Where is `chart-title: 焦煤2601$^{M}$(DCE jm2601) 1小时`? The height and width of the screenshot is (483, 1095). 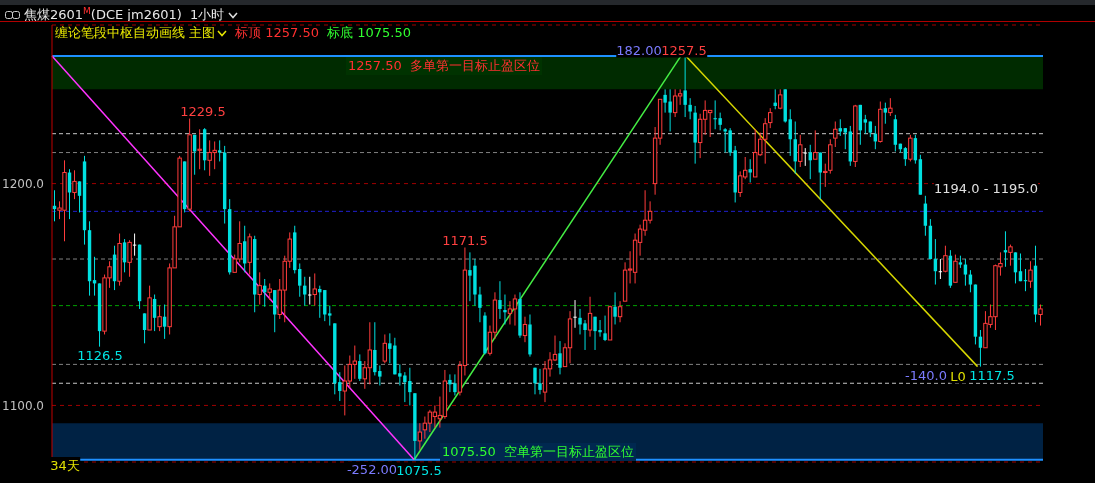
chart-title: 焦煤2601$^{M}$(DCE jm2601) 1小时 is located at coordinates (124, 15).